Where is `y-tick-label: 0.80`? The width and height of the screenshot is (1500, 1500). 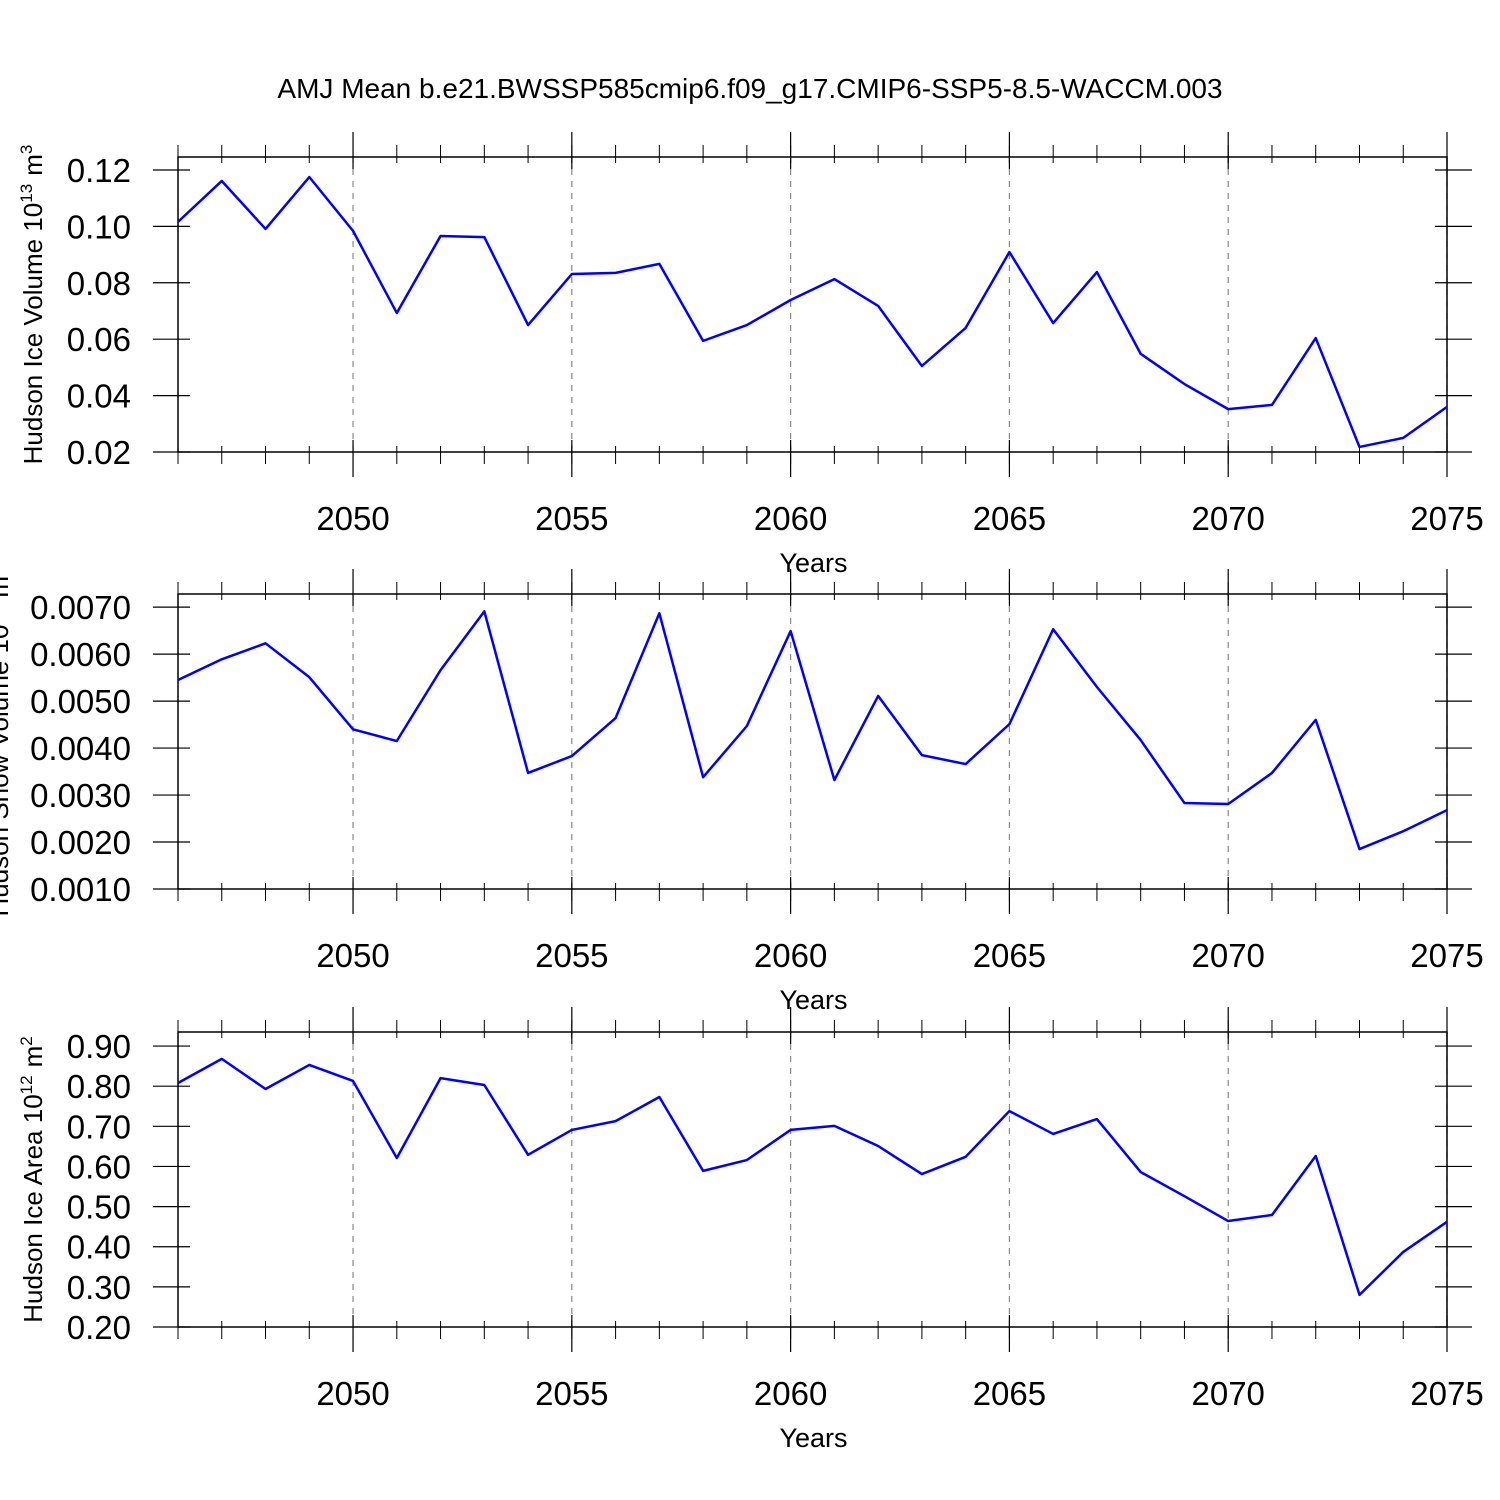
y-tick-label: 0.80 is located at coordinates (99, 1086).